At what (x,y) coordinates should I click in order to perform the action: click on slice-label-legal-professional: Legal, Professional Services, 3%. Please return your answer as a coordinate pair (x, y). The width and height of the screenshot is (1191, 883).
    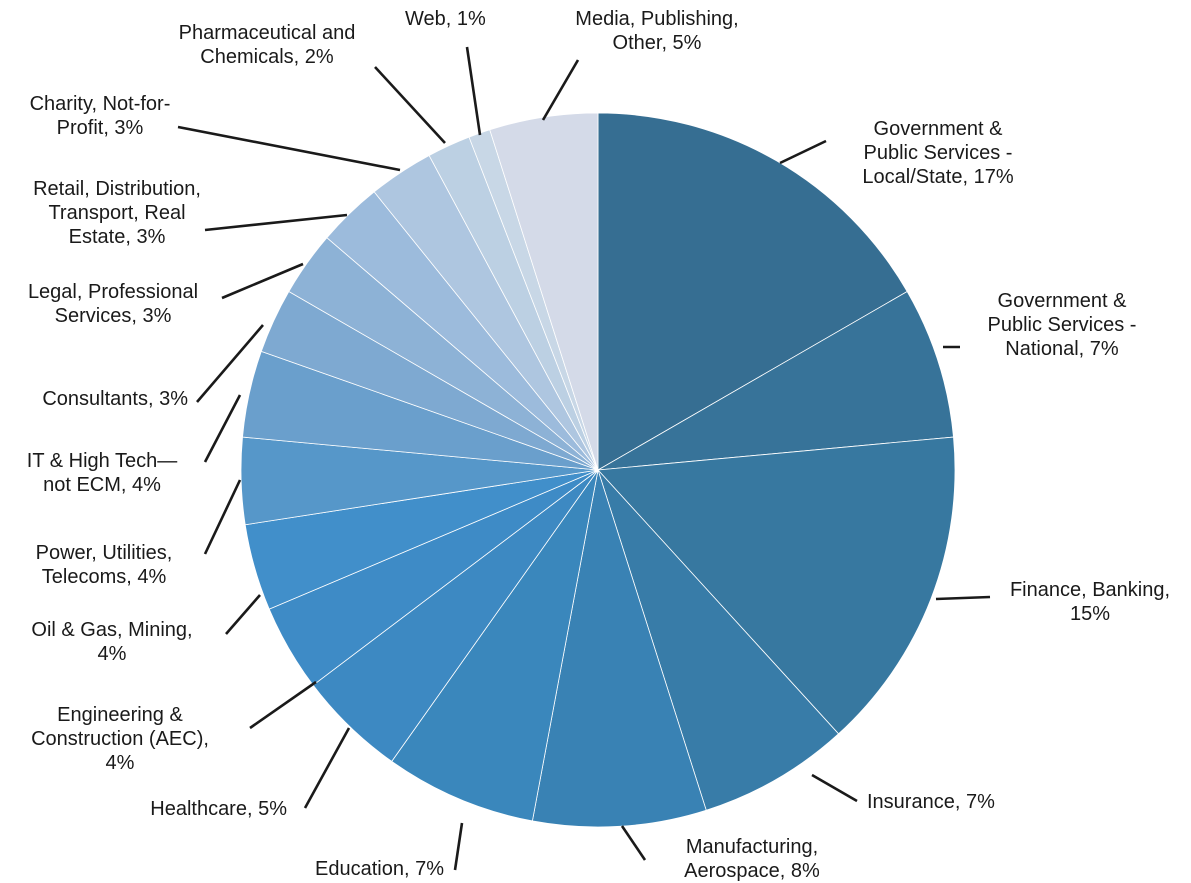
    Looking at the image, I should click on (113, 304).